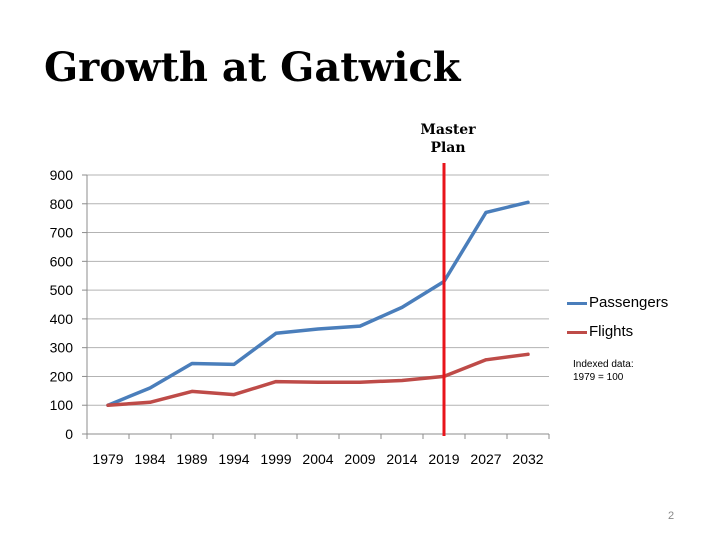 The image size is (720, 540). What do you see at coordinates (671, 516) in the screenshot?
I see `page-number: 2` at bounding box center [671, 516].